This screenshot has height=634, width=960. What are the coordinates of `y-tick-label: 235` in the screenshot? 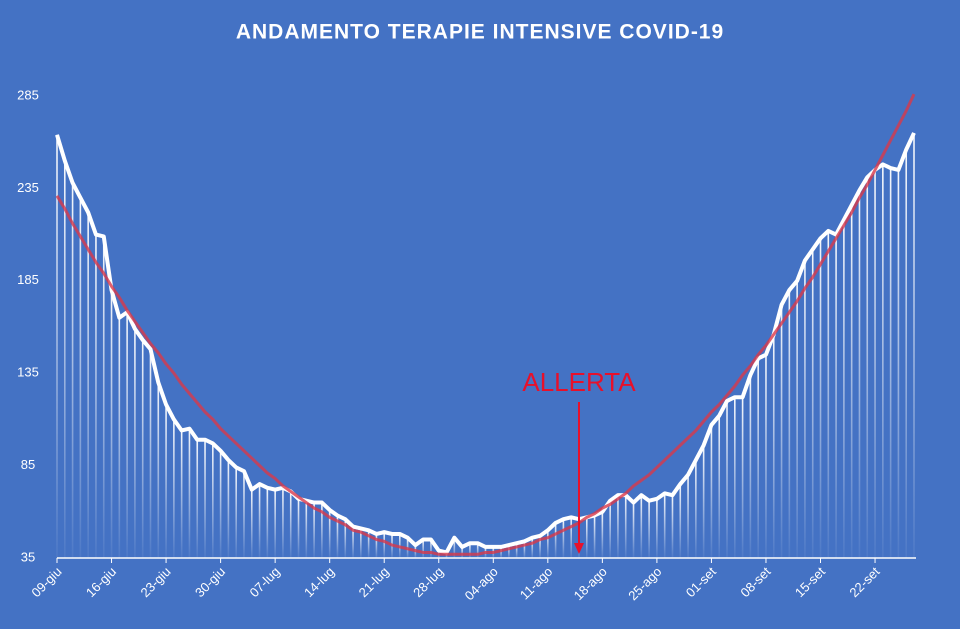 It's located at (28, 187).